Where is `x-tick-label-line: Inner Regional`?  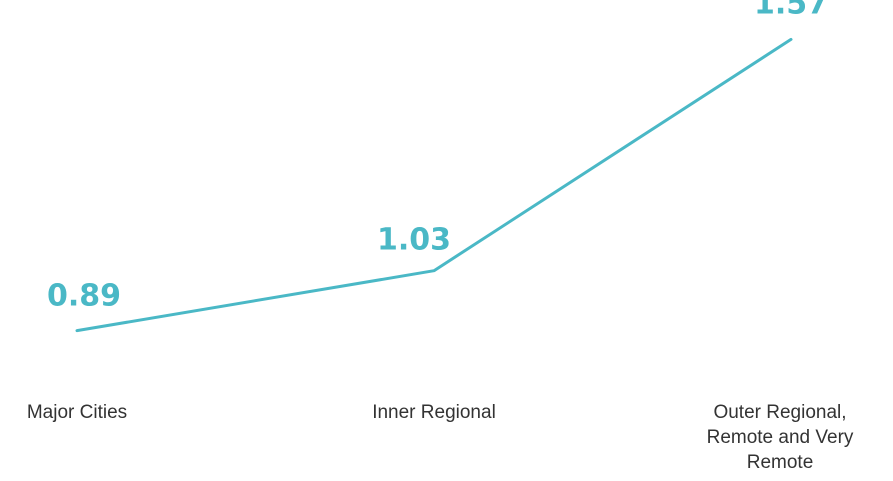
x-tick-label-line: Inner Regional is located at coordinates (434, 412).